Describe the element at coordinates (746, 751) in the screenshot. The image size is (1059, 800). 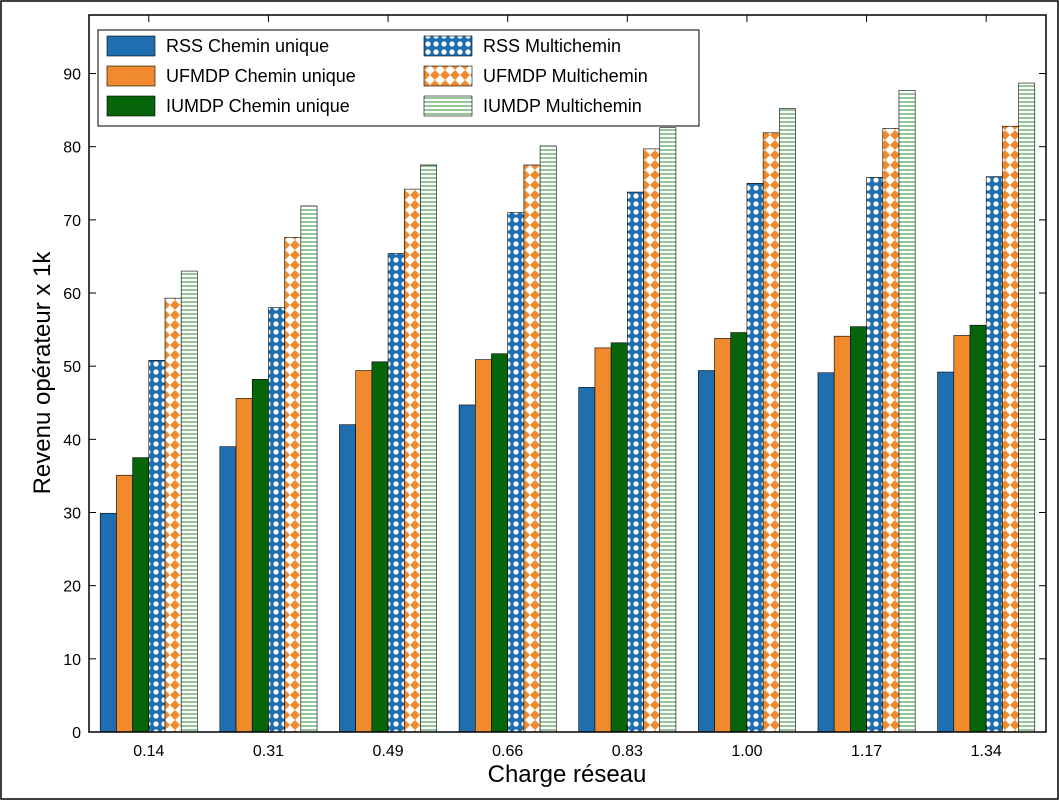
I see `x-tick-label: 1.00` at that location.